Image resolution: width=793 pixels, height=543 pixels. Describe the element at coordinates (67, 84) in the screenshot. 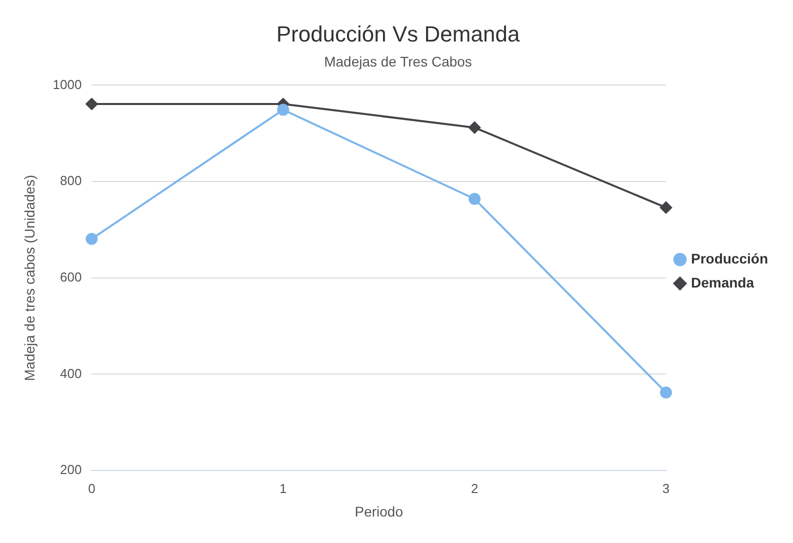

I see `y-tick-label: 1000` at that location.